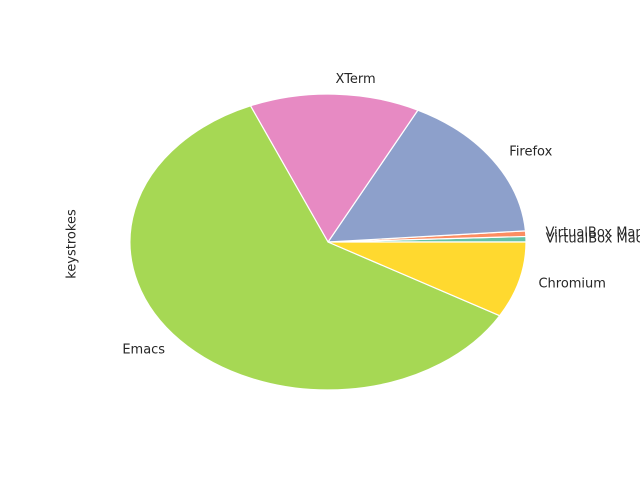 The height and width of the screenshot is (485, 640). What do you see at coordinates (143, 350) in the screenshot?
I see `pie-label-4: Emacs` at bounding box center [143, 350].